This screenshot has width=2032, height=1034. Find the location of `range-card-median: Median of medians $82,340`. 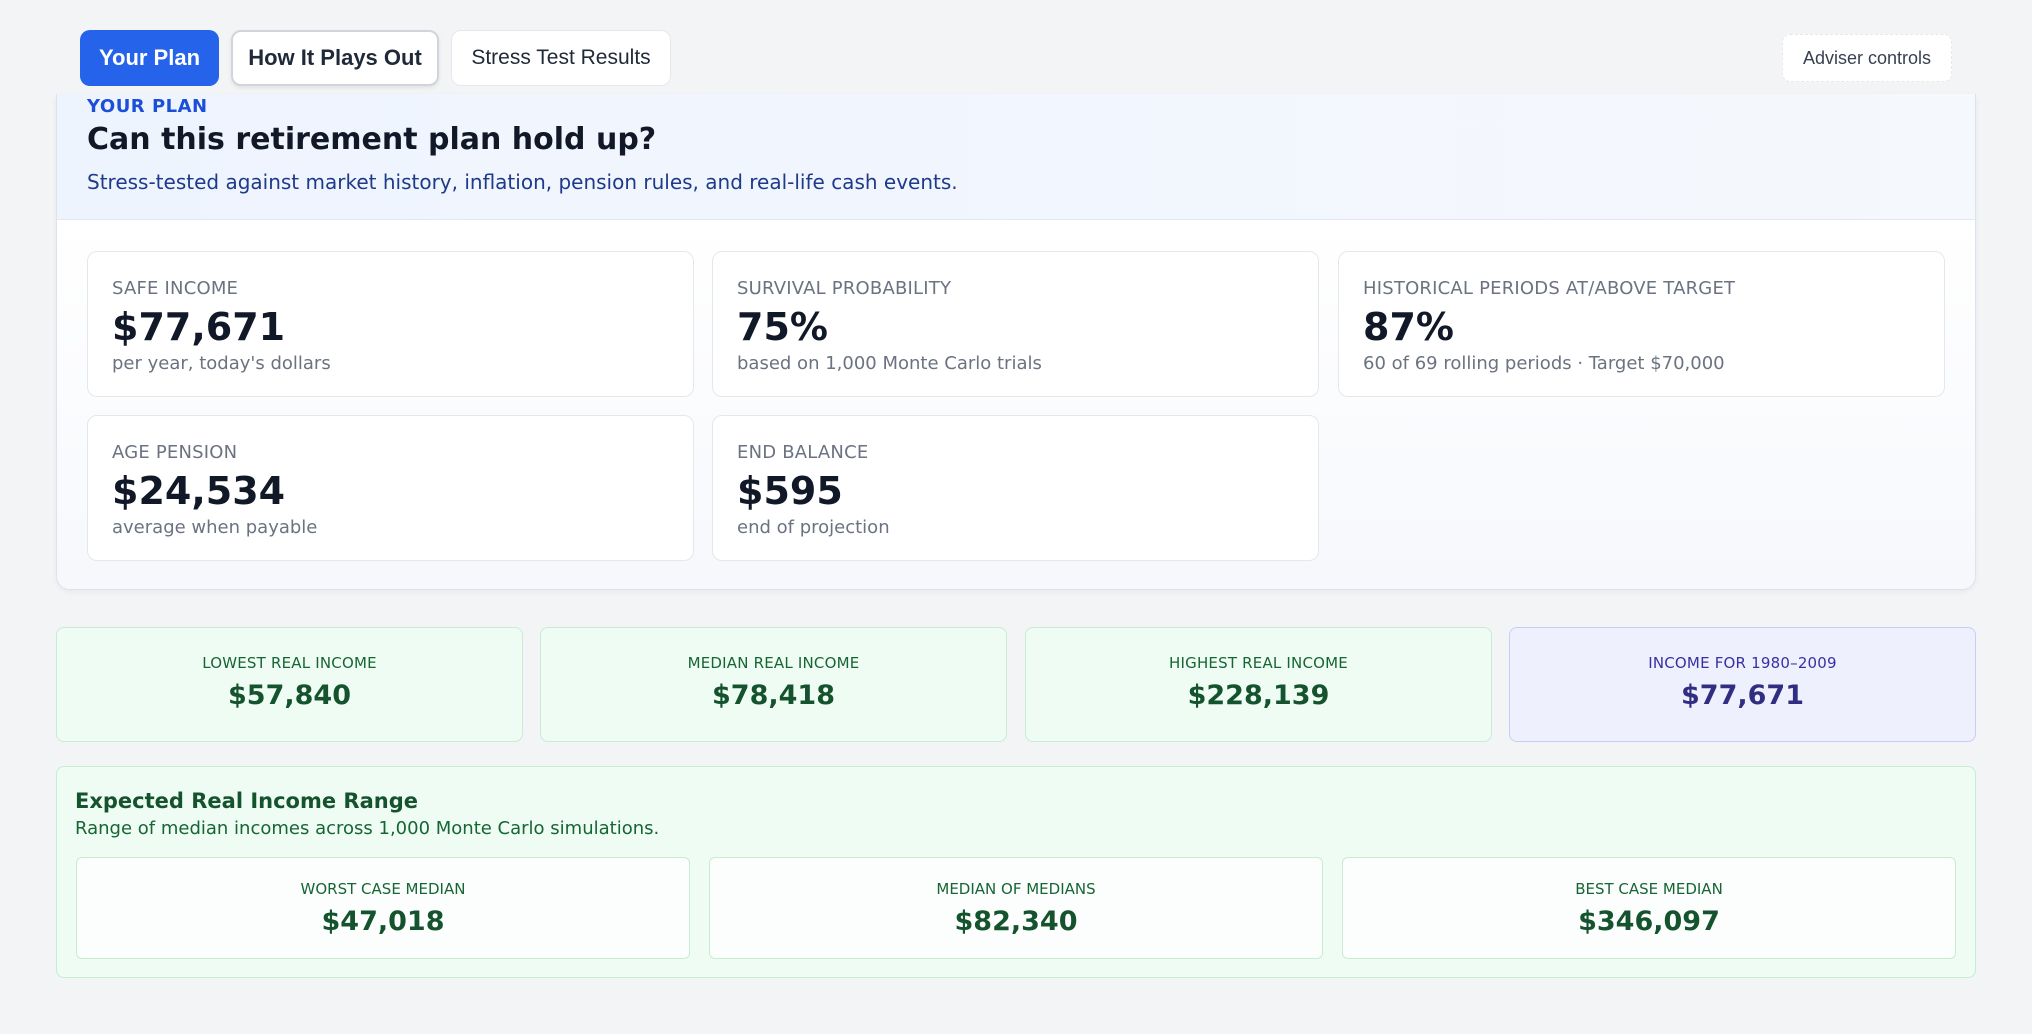

range-card-median: Median of medians $82,340 is located at coordinates (1016, 908).